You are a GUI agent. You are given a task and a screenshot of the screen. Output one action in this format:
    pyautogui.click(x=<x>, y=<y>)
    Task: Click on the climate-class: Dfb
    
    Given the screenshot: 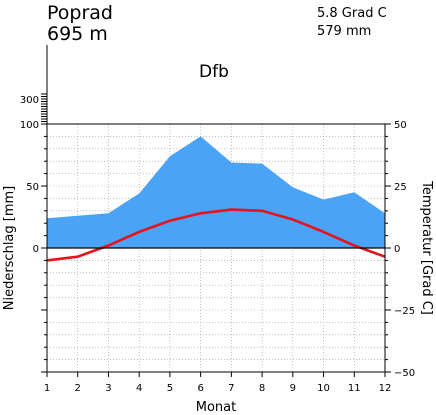 What is the action you would take?
    pyautogui.click(x=214, y=72)
    